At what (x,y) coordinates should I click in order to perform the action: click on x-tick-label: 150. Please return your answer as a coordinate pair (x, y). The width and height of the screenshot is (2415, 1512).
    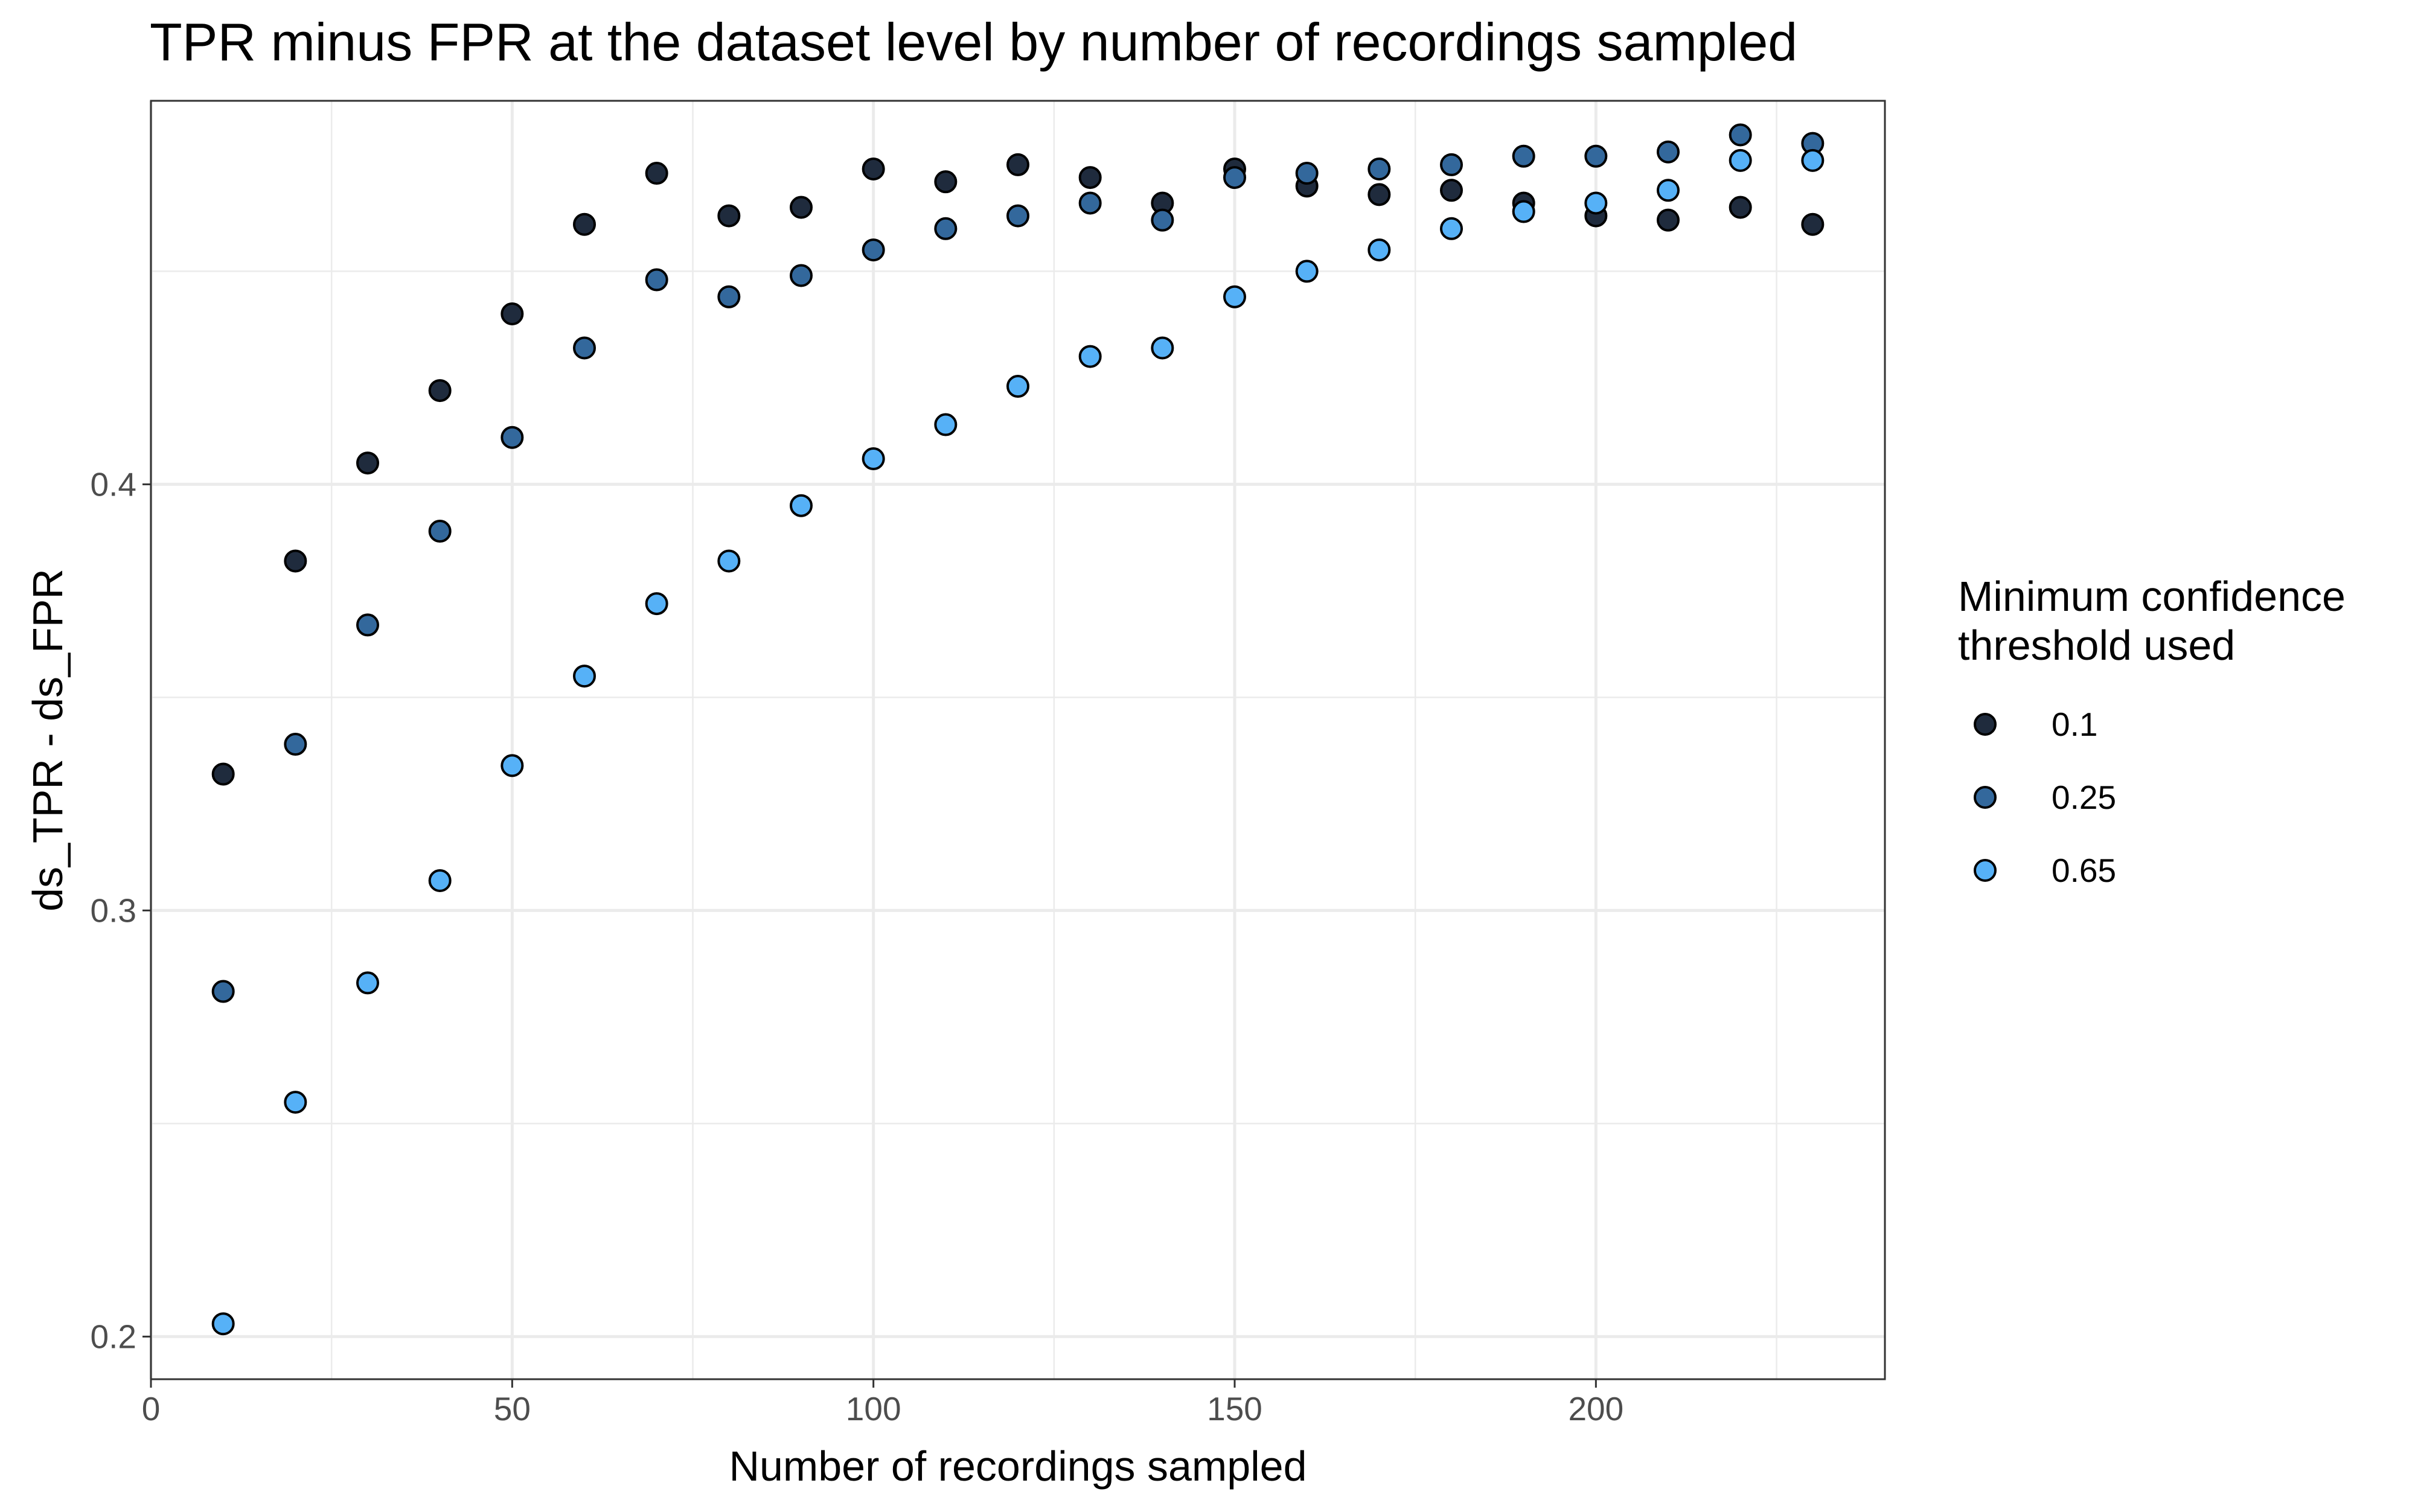
    Looking at the image, I should click on (1234, 1408).